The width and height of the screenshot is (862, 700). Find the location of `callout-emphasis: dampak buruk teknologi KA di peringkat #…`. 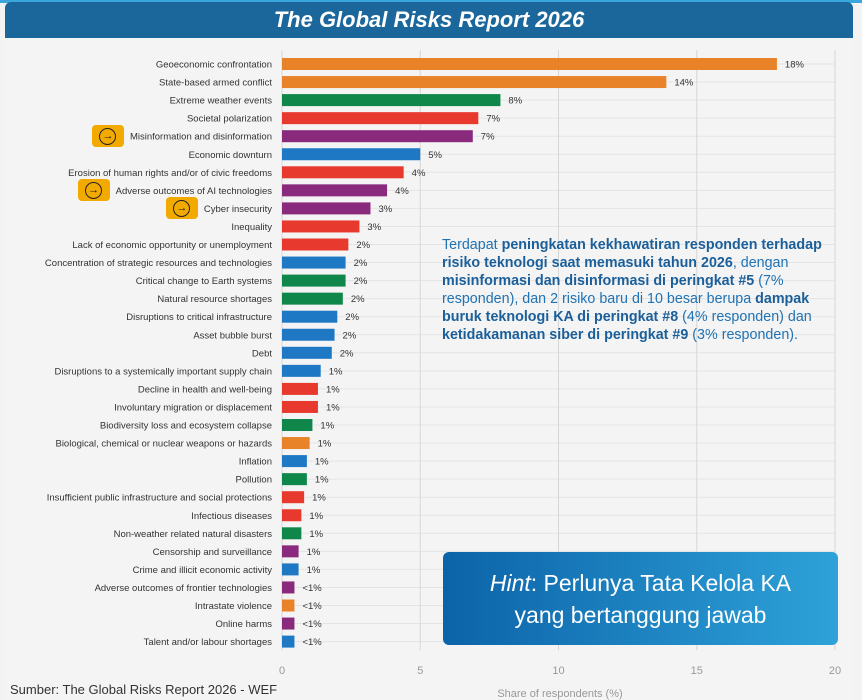

callout-emphasis: dampak buruk teknologi KA di peringkat #… is located at coordinates (626, 308).